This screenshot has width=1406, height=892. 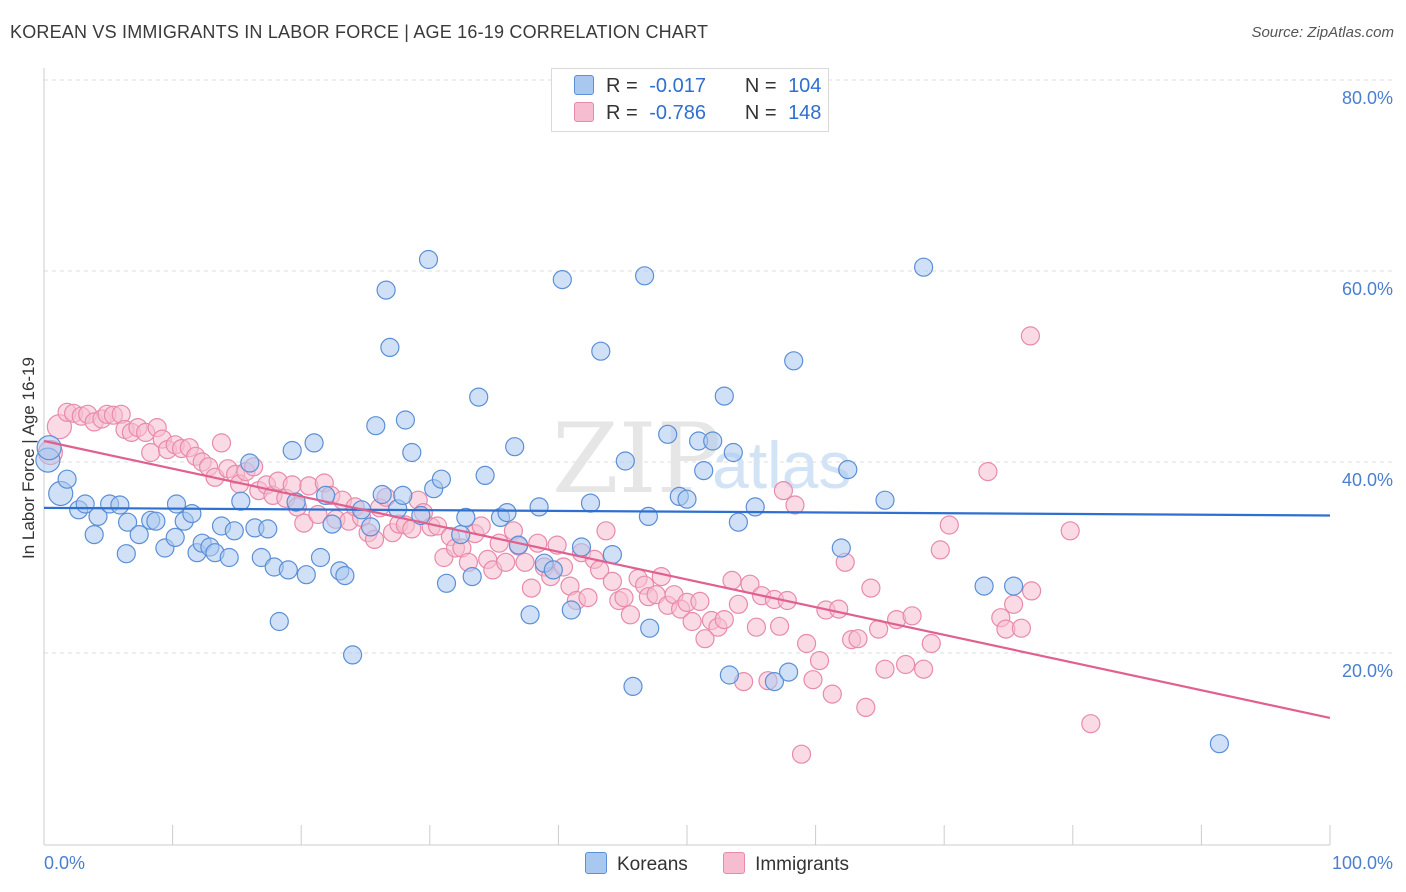 I want to click on legend-row-koreans: R = -0.017 N = 104, so click(x=697, y=87).